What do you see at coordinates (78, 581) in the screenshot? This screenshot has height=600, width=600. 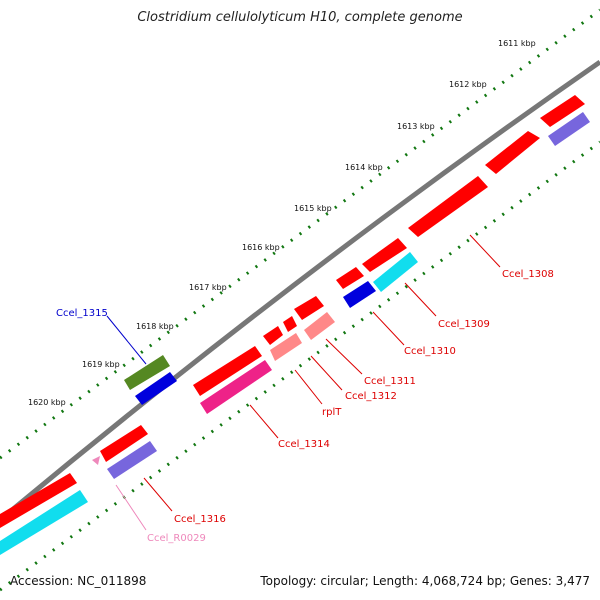 I see `accession-text: Accession: NC_011898` at bounding box center [78, 581].